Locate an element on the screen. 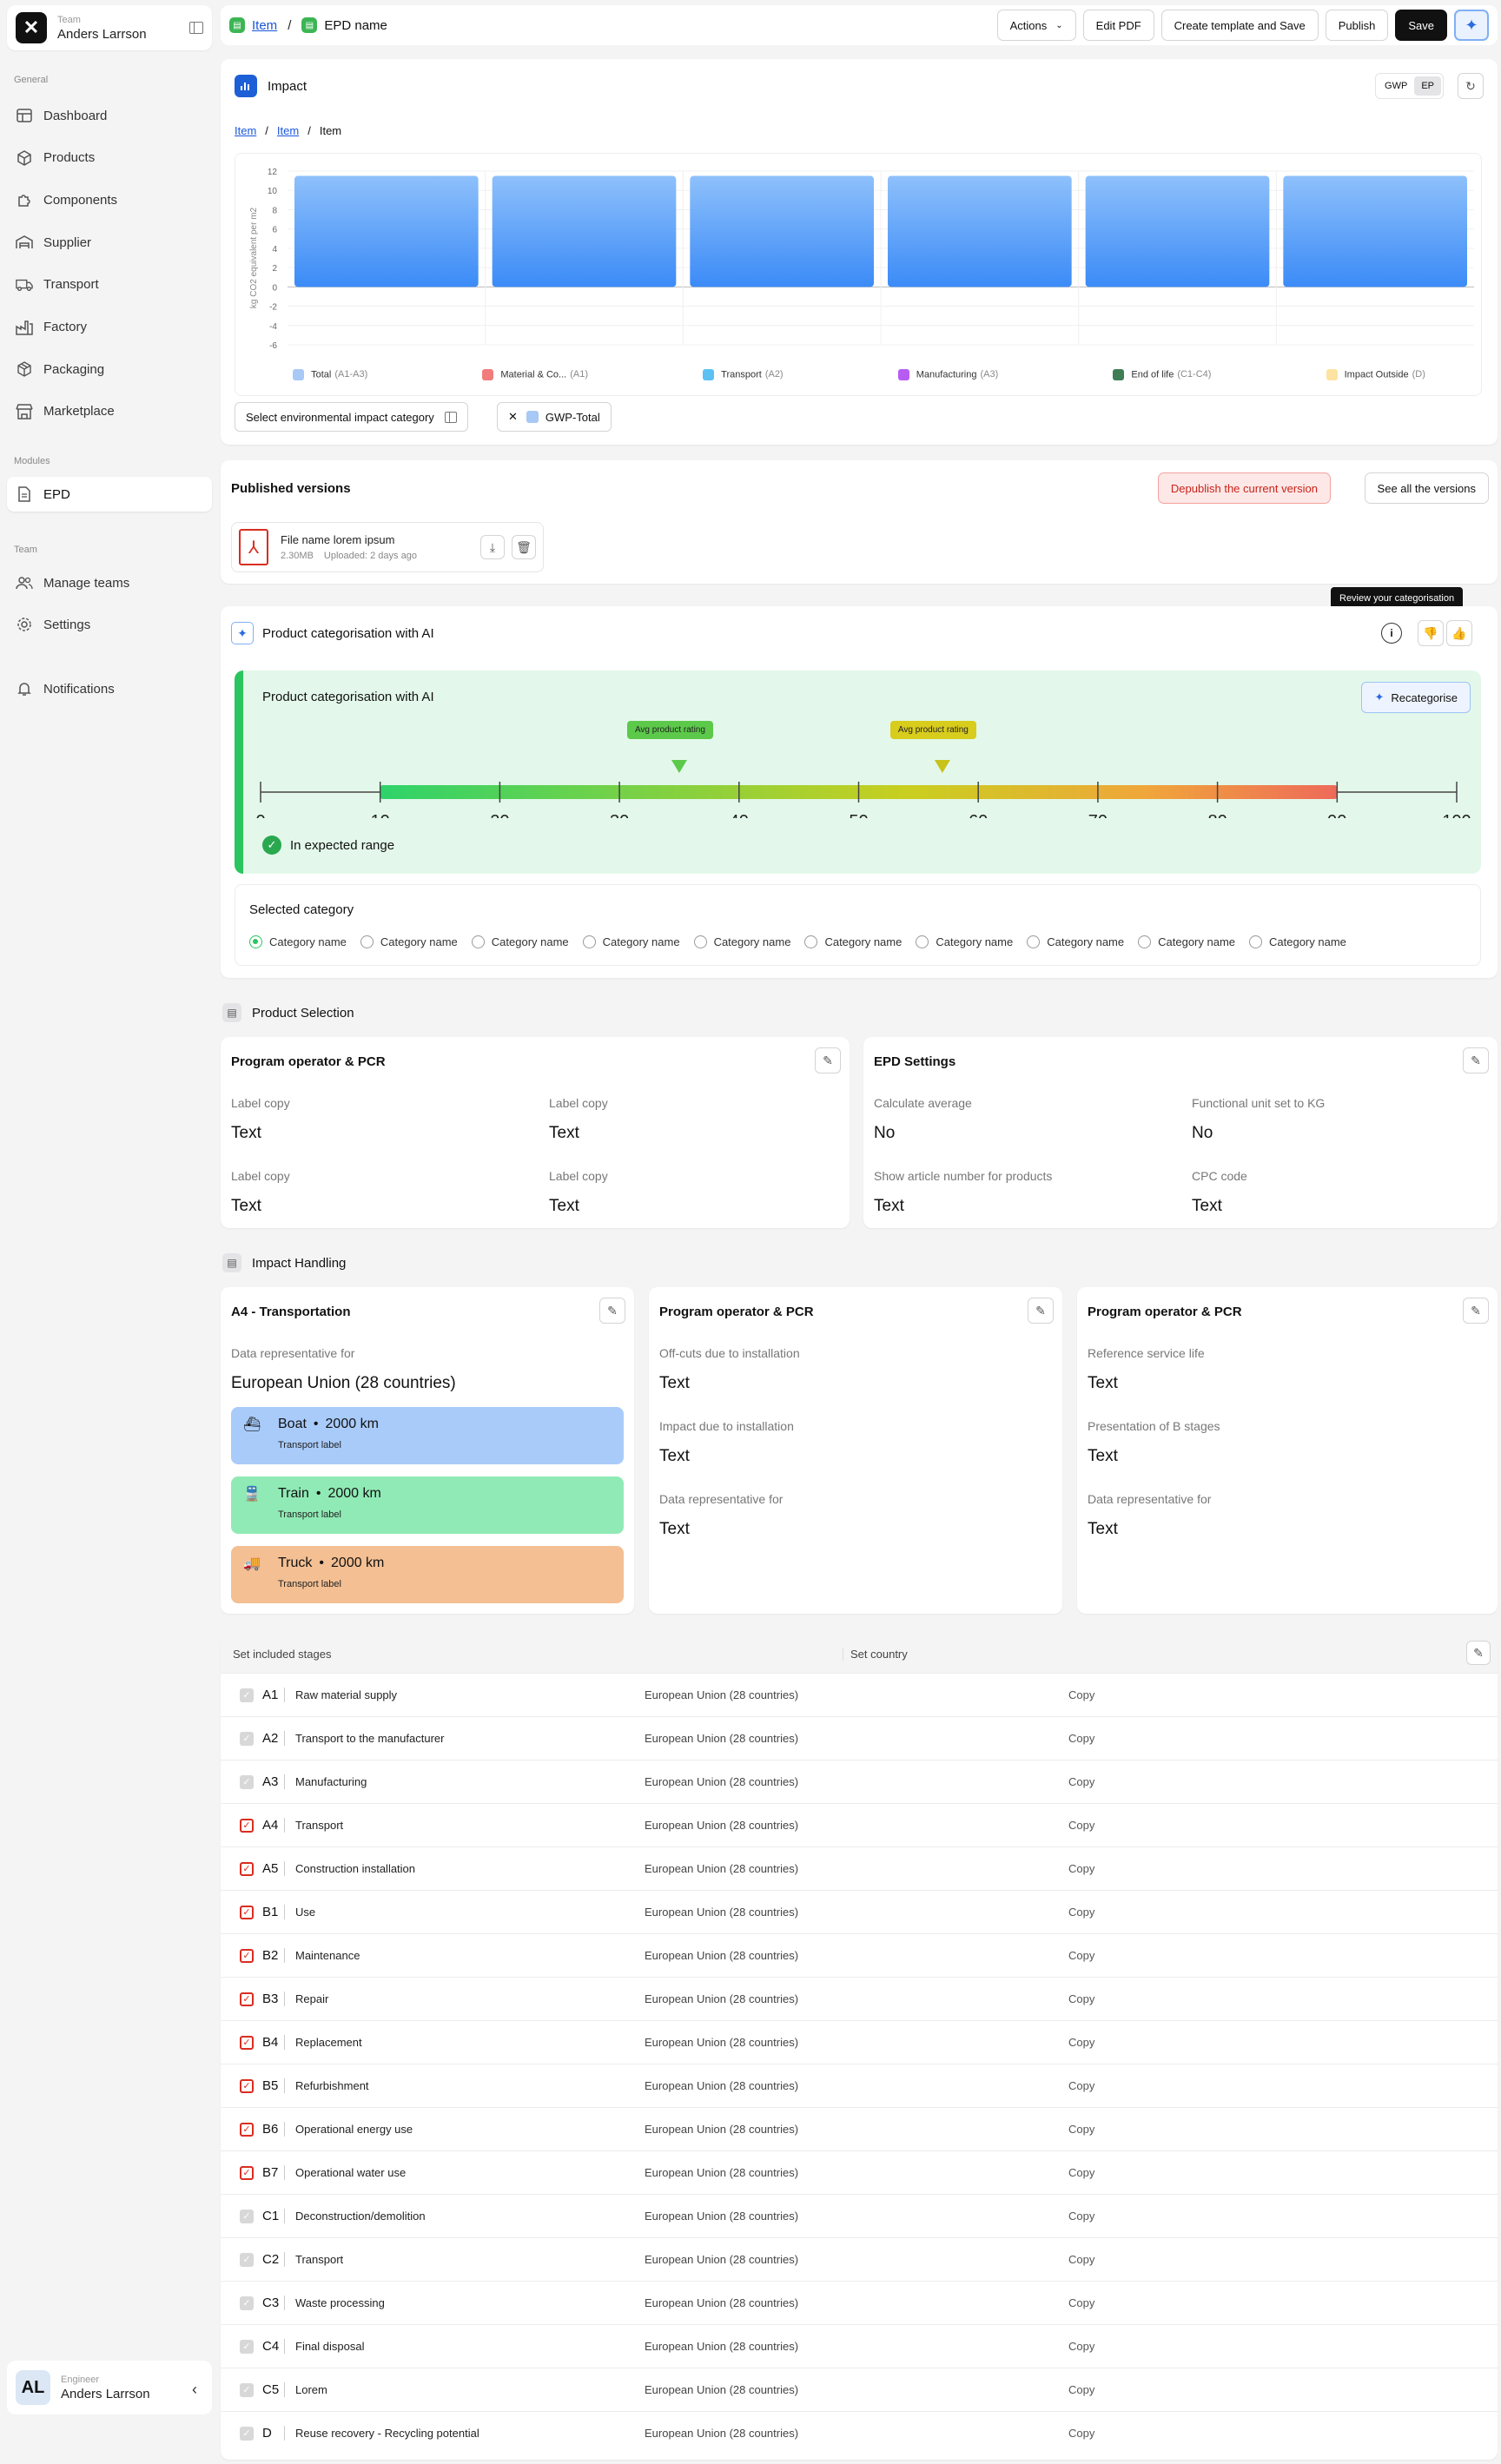 This screenshot has width=1501, height=2464. sidebar-toggle-icon is located at coordinates (196, 28).